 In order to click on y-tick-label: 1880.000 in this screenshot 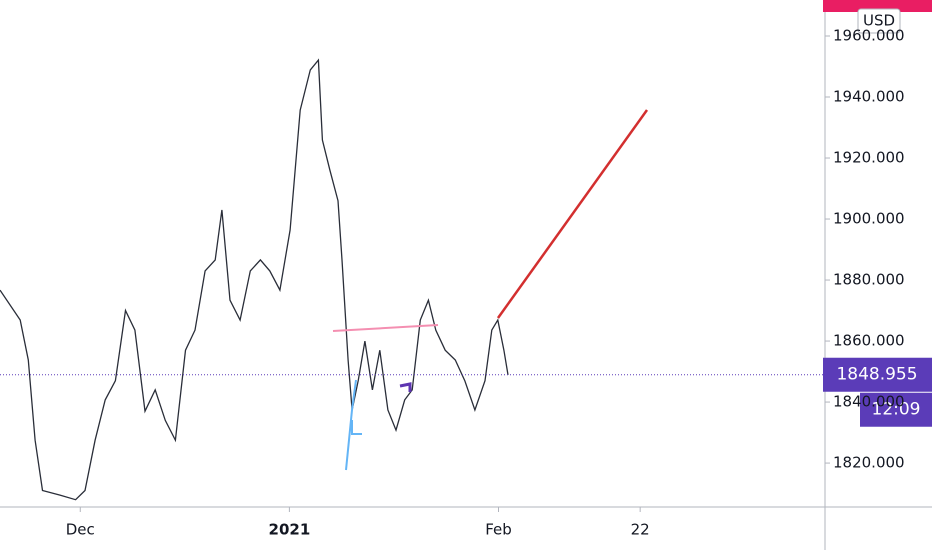, I will do `click(869, 280)`.